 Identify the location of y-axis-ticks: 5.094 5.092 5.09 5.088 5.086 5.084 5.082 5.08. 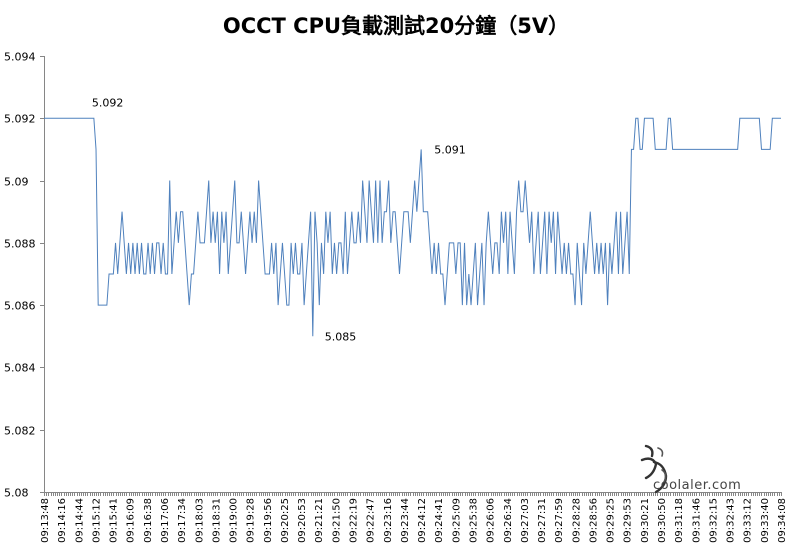
(24, 275).